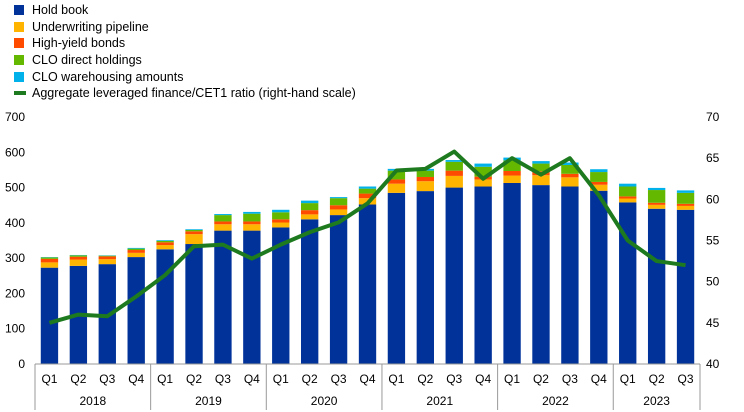 This screenshot has width=744, height=412. What do you see at coordinates (656, 401) in the screenshot?
I see `year-label: 2023` at bounding box center [656, 401].